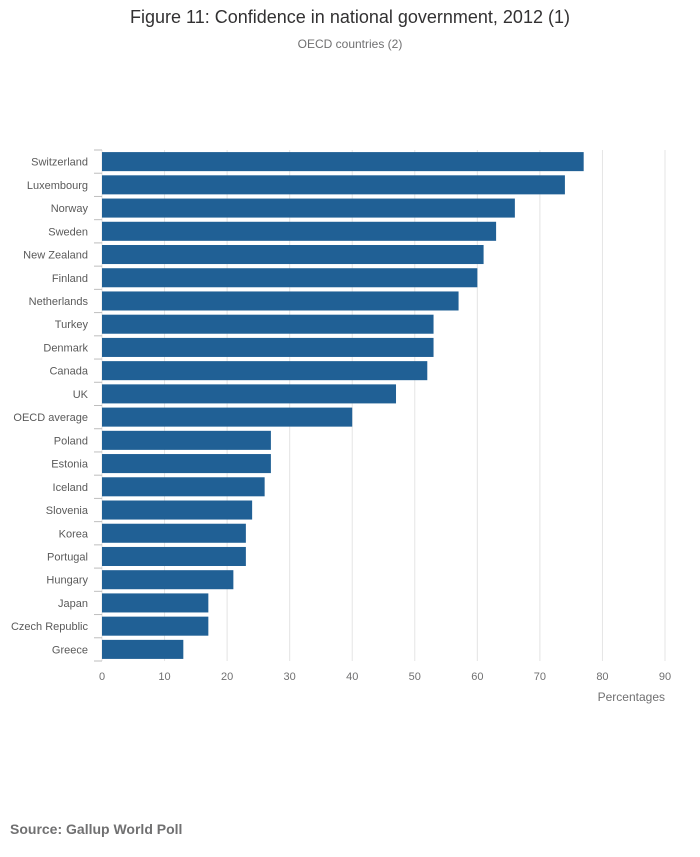  I want to click on category-label: Netherlands, so click(59, 302).